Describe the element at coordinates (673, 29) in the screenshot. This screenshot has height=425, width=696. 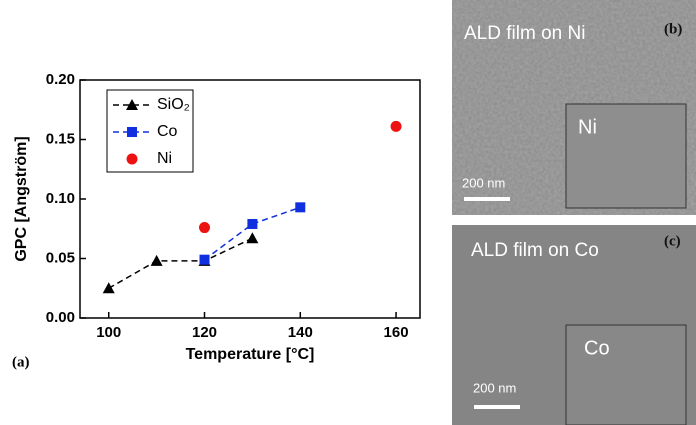
I see `panel-label: (b)` at that location.